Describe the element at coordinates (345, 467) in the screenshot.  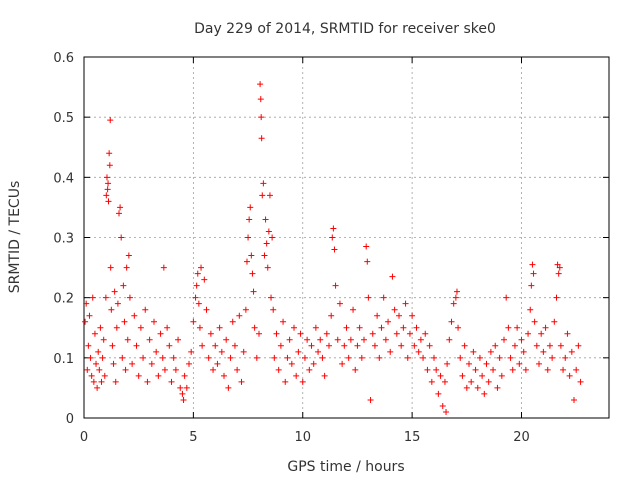
I see `x-axis-label: GPS time / hours` at that location.